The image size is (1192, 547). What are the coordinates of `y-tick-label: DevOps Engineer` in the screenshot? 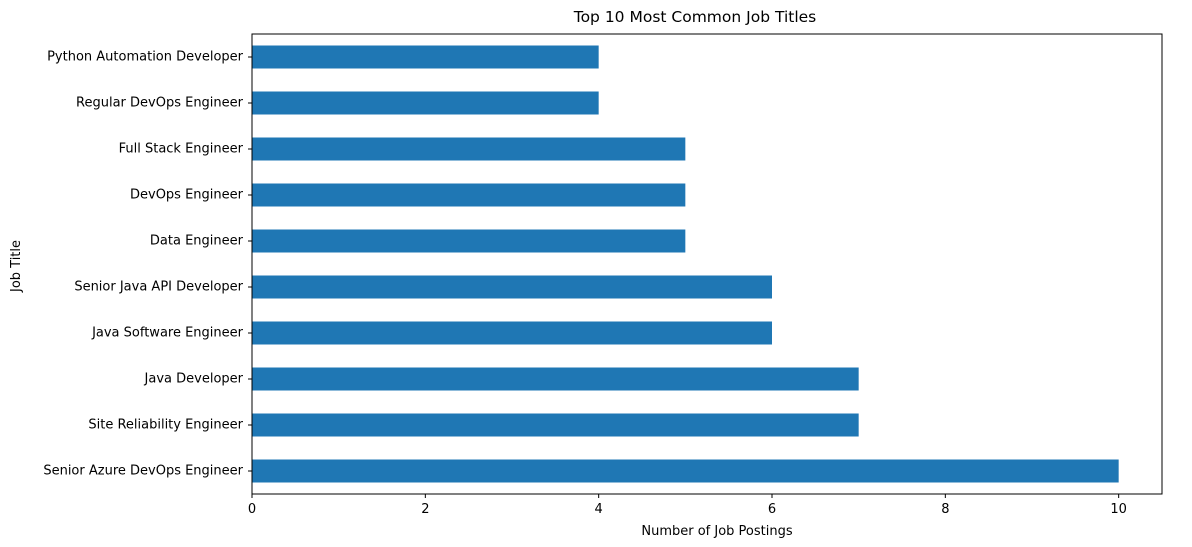 It's located at (187, 195).